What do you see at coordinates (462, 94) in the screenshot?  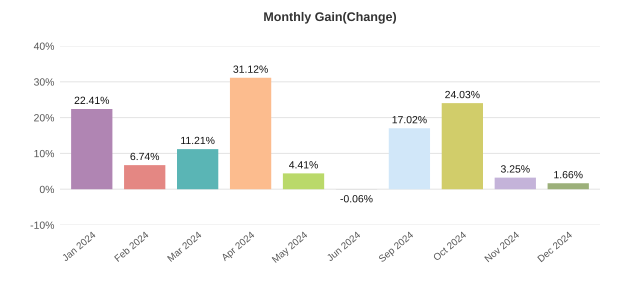 I see `data-label: 24.03%` at bounding box center [462, 94].